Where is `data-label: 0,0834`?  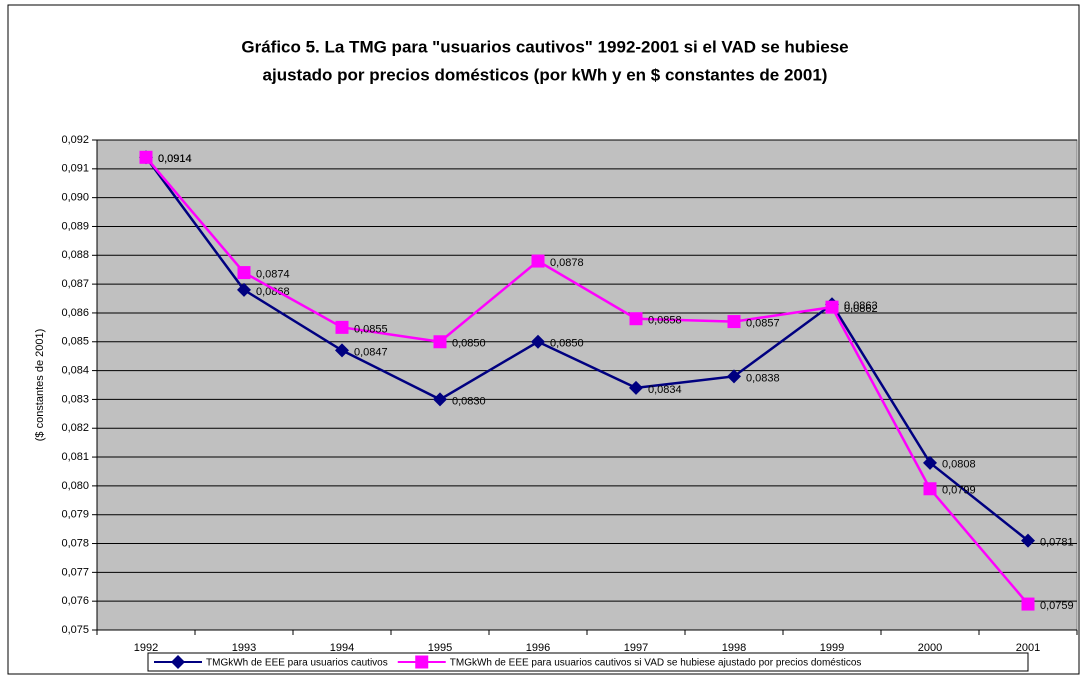
data-label: 0,0834 is located at coordinates (665, 390).